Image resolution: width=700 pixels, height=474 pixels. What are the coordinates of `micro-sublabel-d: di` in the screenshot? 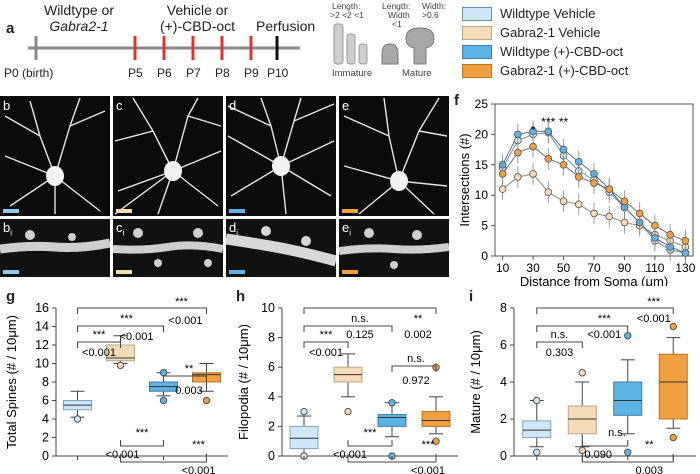 It's located at (234, 229).